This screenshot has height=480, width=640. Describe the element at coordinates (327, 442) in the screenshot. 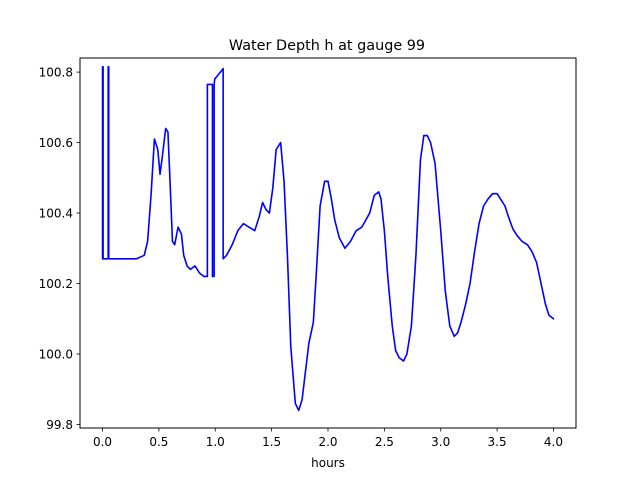

I see `x-tick-label: 2.0` at that location.